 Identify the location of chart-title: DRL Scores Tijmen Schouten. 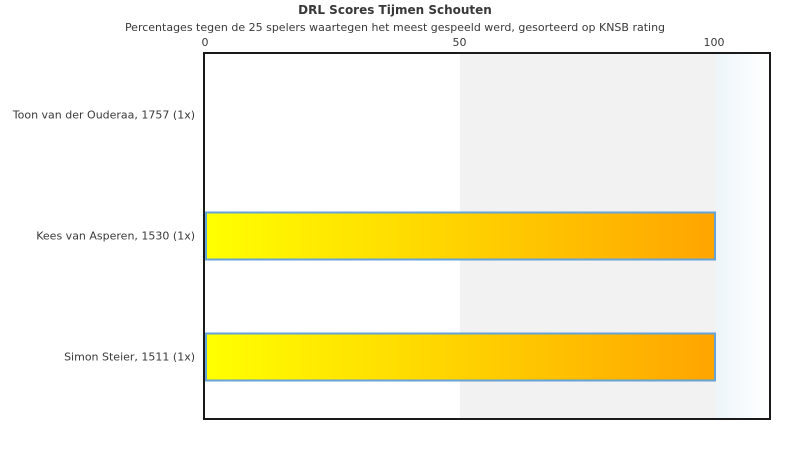
(395, 10).